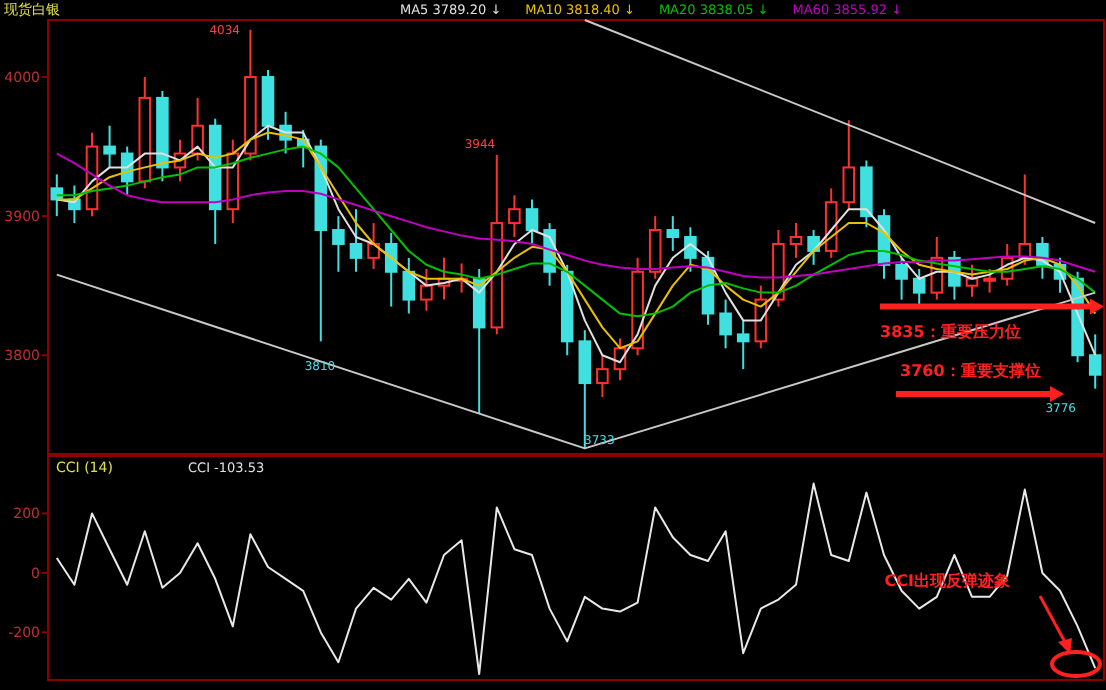  I want to click on annotation: 3760：重要支撑位, so click(970, 371).